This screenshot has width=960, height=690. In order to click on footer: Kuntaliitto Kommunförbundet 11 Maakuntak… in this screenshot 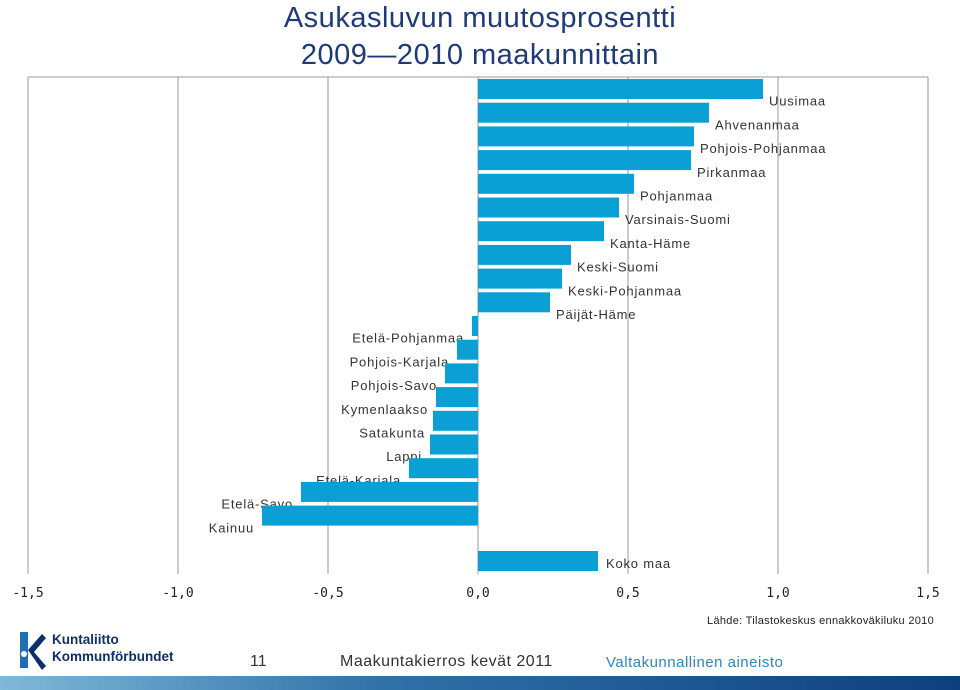, I will do `click(480, 660)`.